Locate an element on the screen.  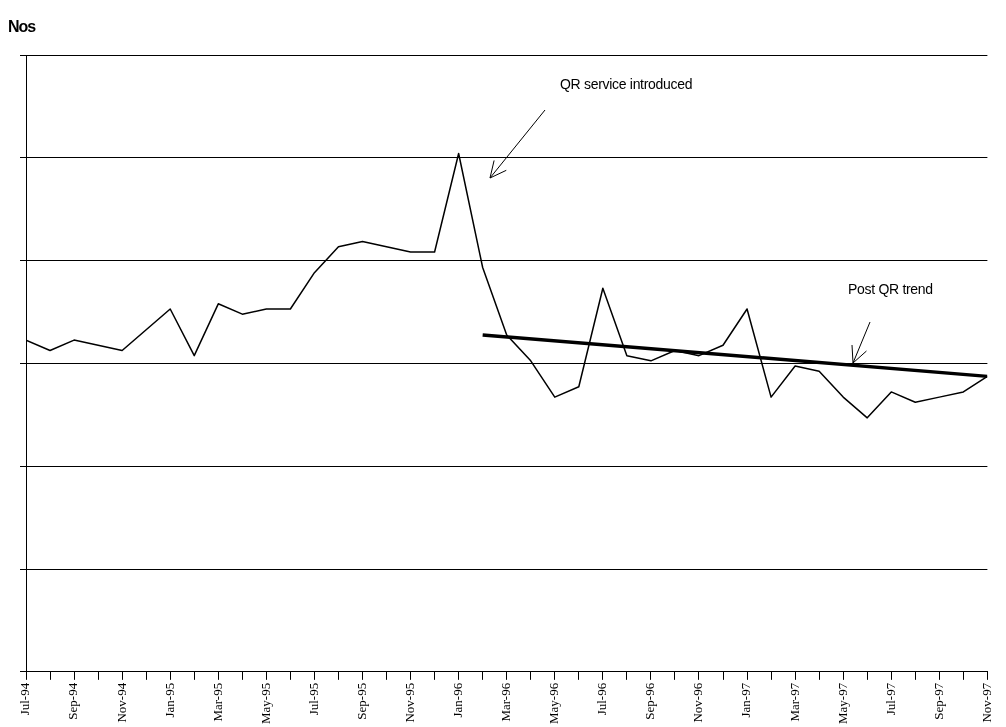
x-tick-label: Nov-95 is located at coordinates (409, 702).